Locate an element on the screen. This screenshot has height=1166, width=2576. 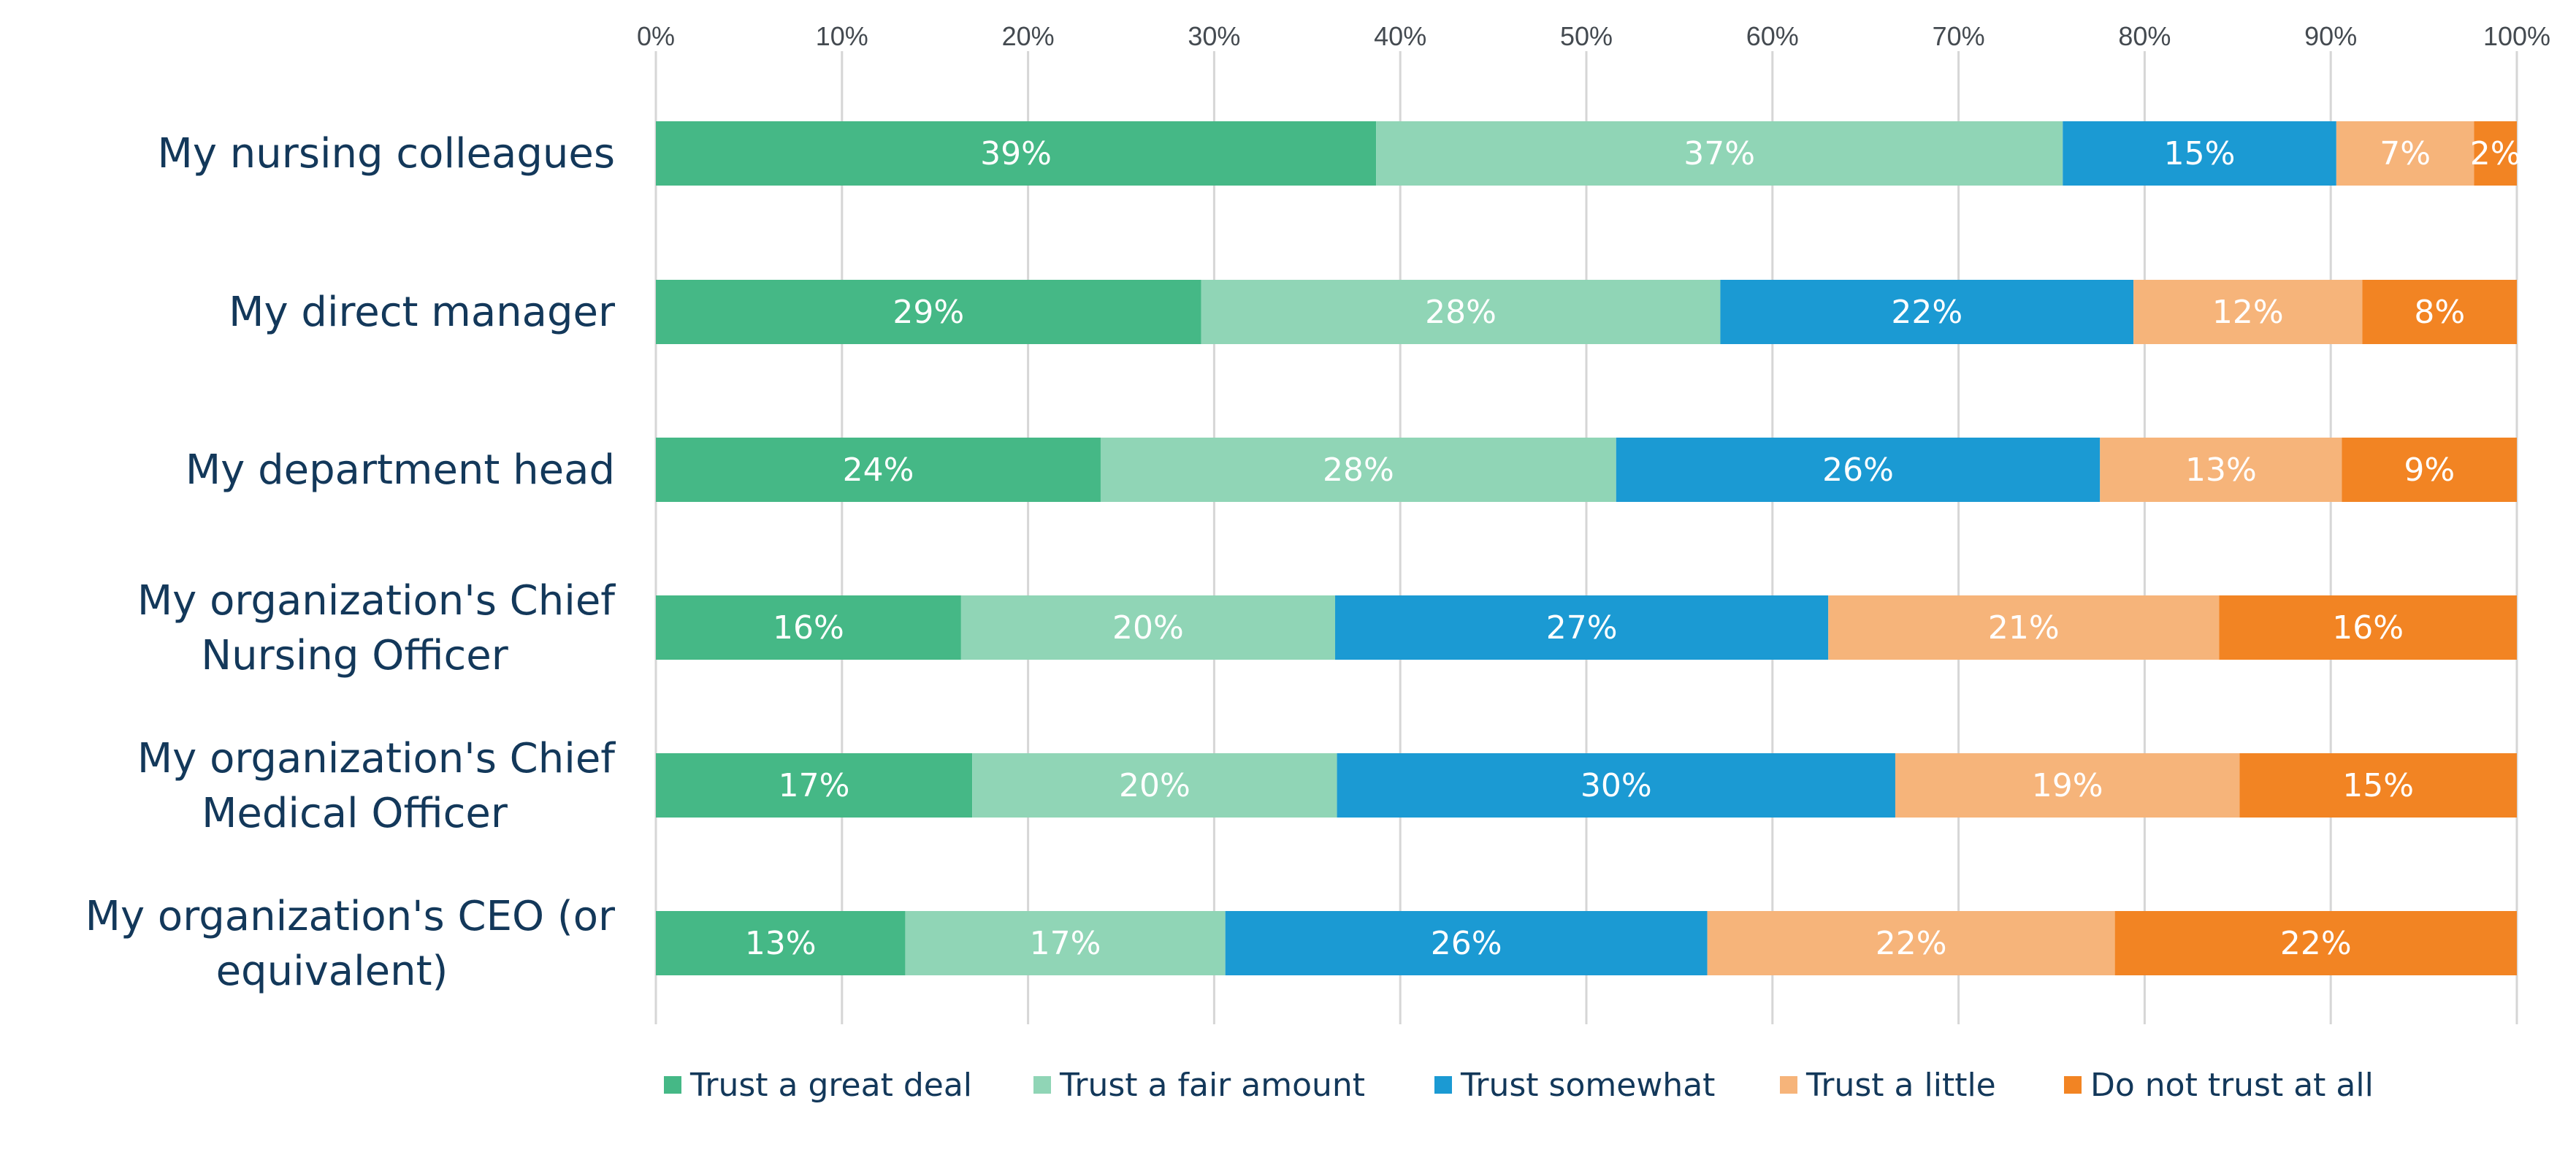
data-label: 37% is located at coordinates (1719, 153).